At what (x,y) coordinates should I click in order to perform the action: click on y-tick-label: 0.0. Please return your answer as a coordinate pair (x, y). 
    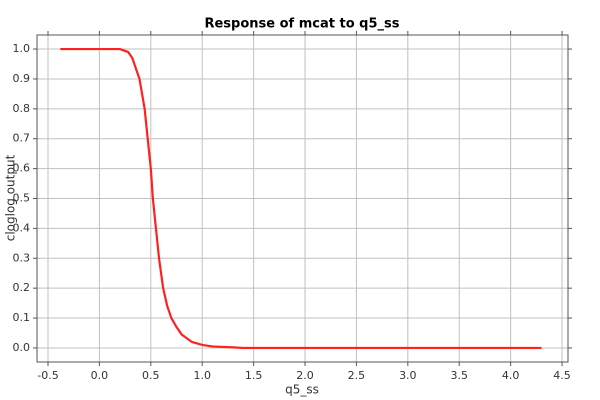
    Looking at the image, I should click on (22, 347).